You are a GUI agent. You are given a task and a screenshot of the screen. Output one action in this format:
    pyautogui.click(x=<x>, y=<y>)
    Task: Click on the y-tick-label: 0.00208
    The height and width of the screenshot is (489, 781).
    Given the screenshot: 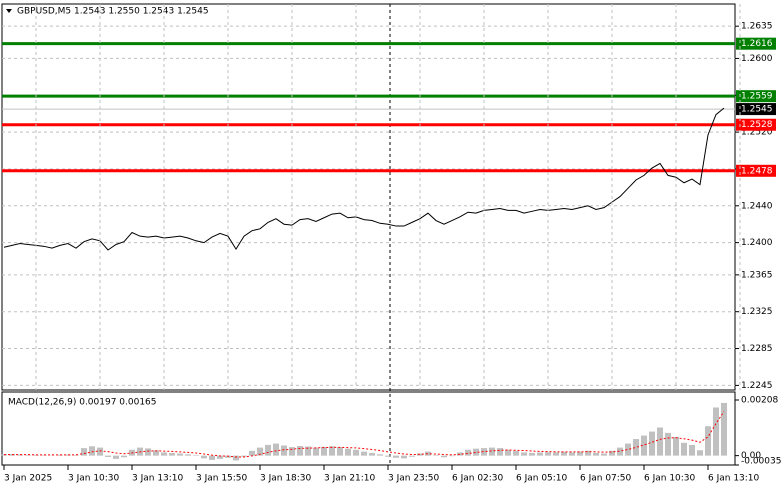 What is the action you would take?
    pyautogui.click(x=759, y=401)
    